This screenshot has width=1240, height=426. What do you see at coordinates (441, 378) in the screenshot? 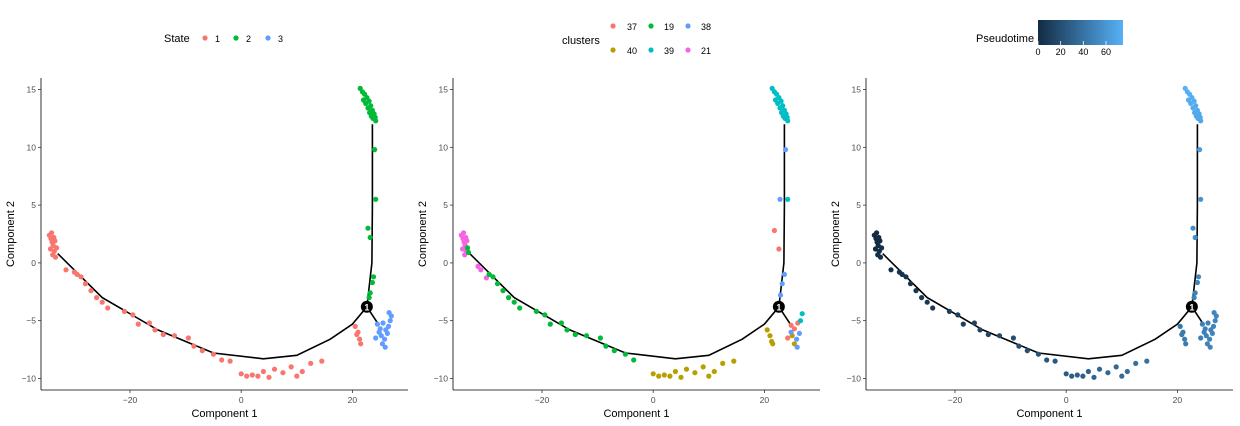
I see `y-tick-label: −10` at bounding box center [441, 378].